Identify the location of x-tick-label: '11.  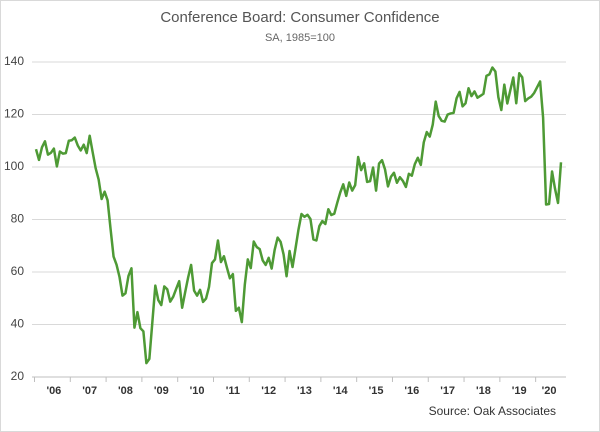
(233, 391).